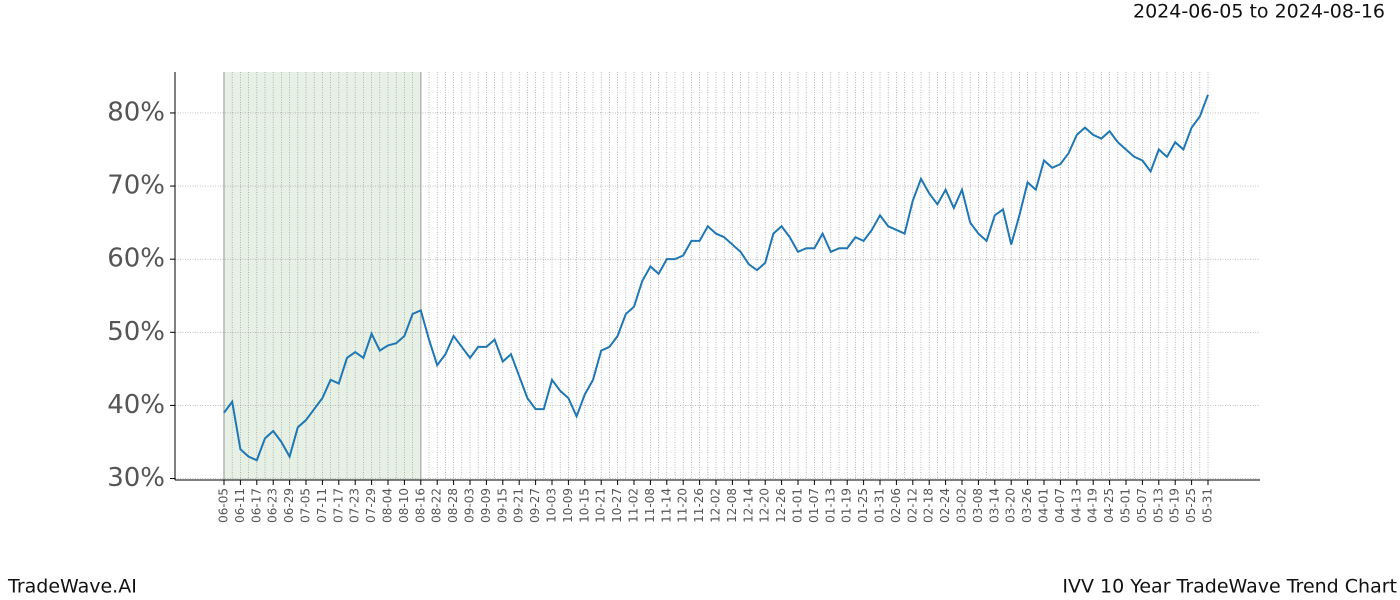  What do you see at coordinates (1044, 505) in the screenshot?
I see `x-tick-label: 04-01` at bounding box center [1044, 505].